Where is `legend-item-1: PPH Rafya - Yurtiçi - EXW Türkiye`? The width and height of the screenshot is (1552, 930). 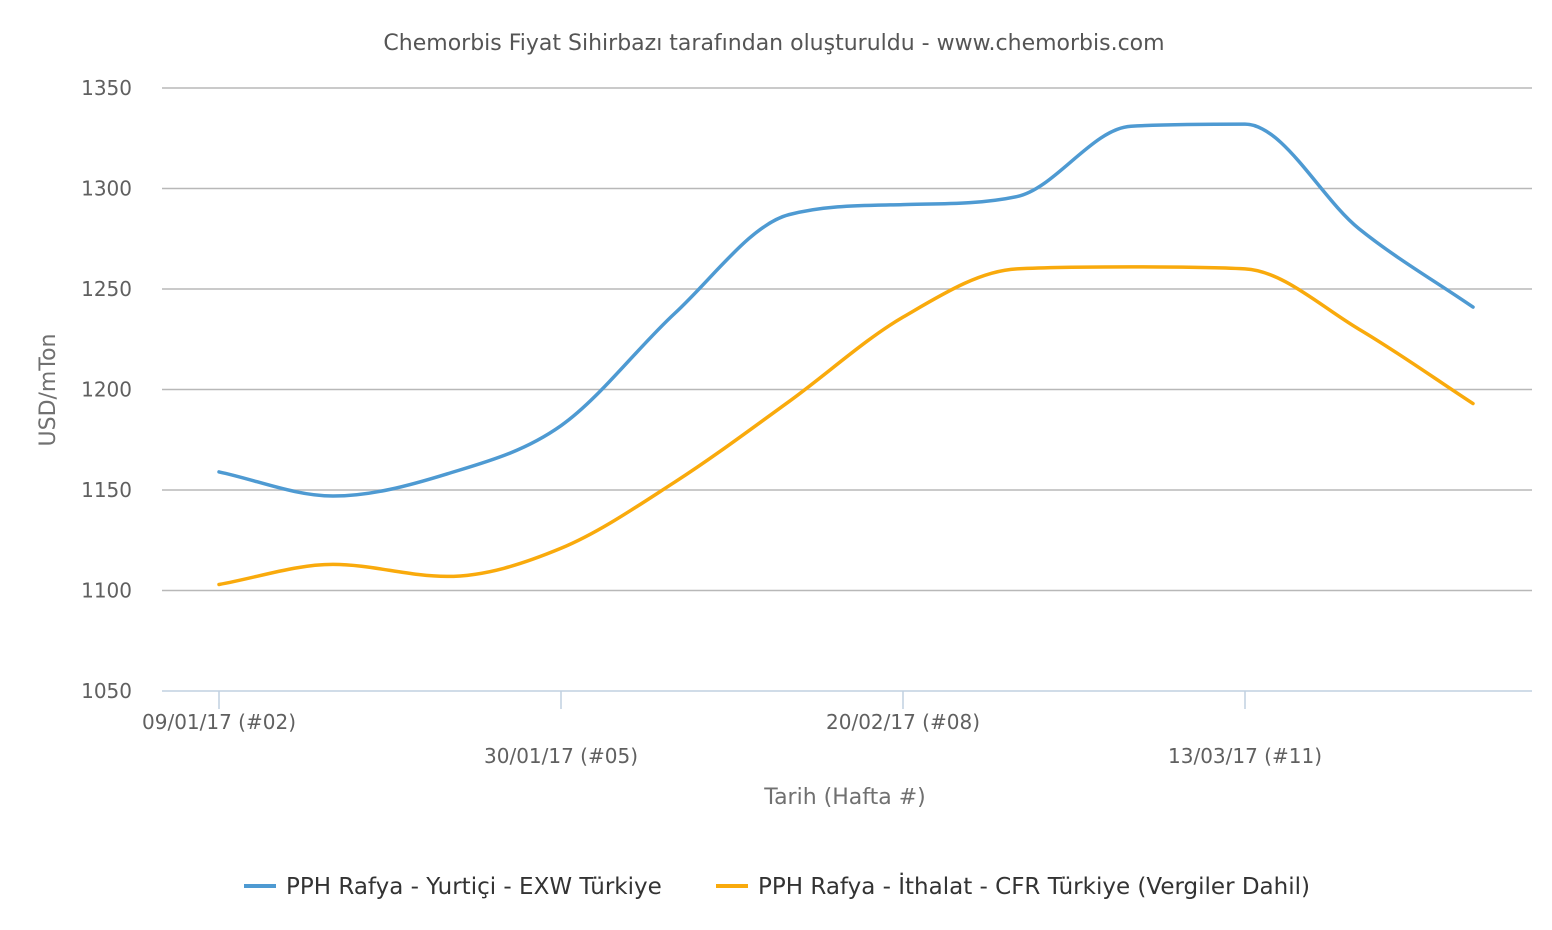 legend-item-1: PPH Rafya - Yurtiçi - EXW Türkiye is located at coordinates (453, 887).